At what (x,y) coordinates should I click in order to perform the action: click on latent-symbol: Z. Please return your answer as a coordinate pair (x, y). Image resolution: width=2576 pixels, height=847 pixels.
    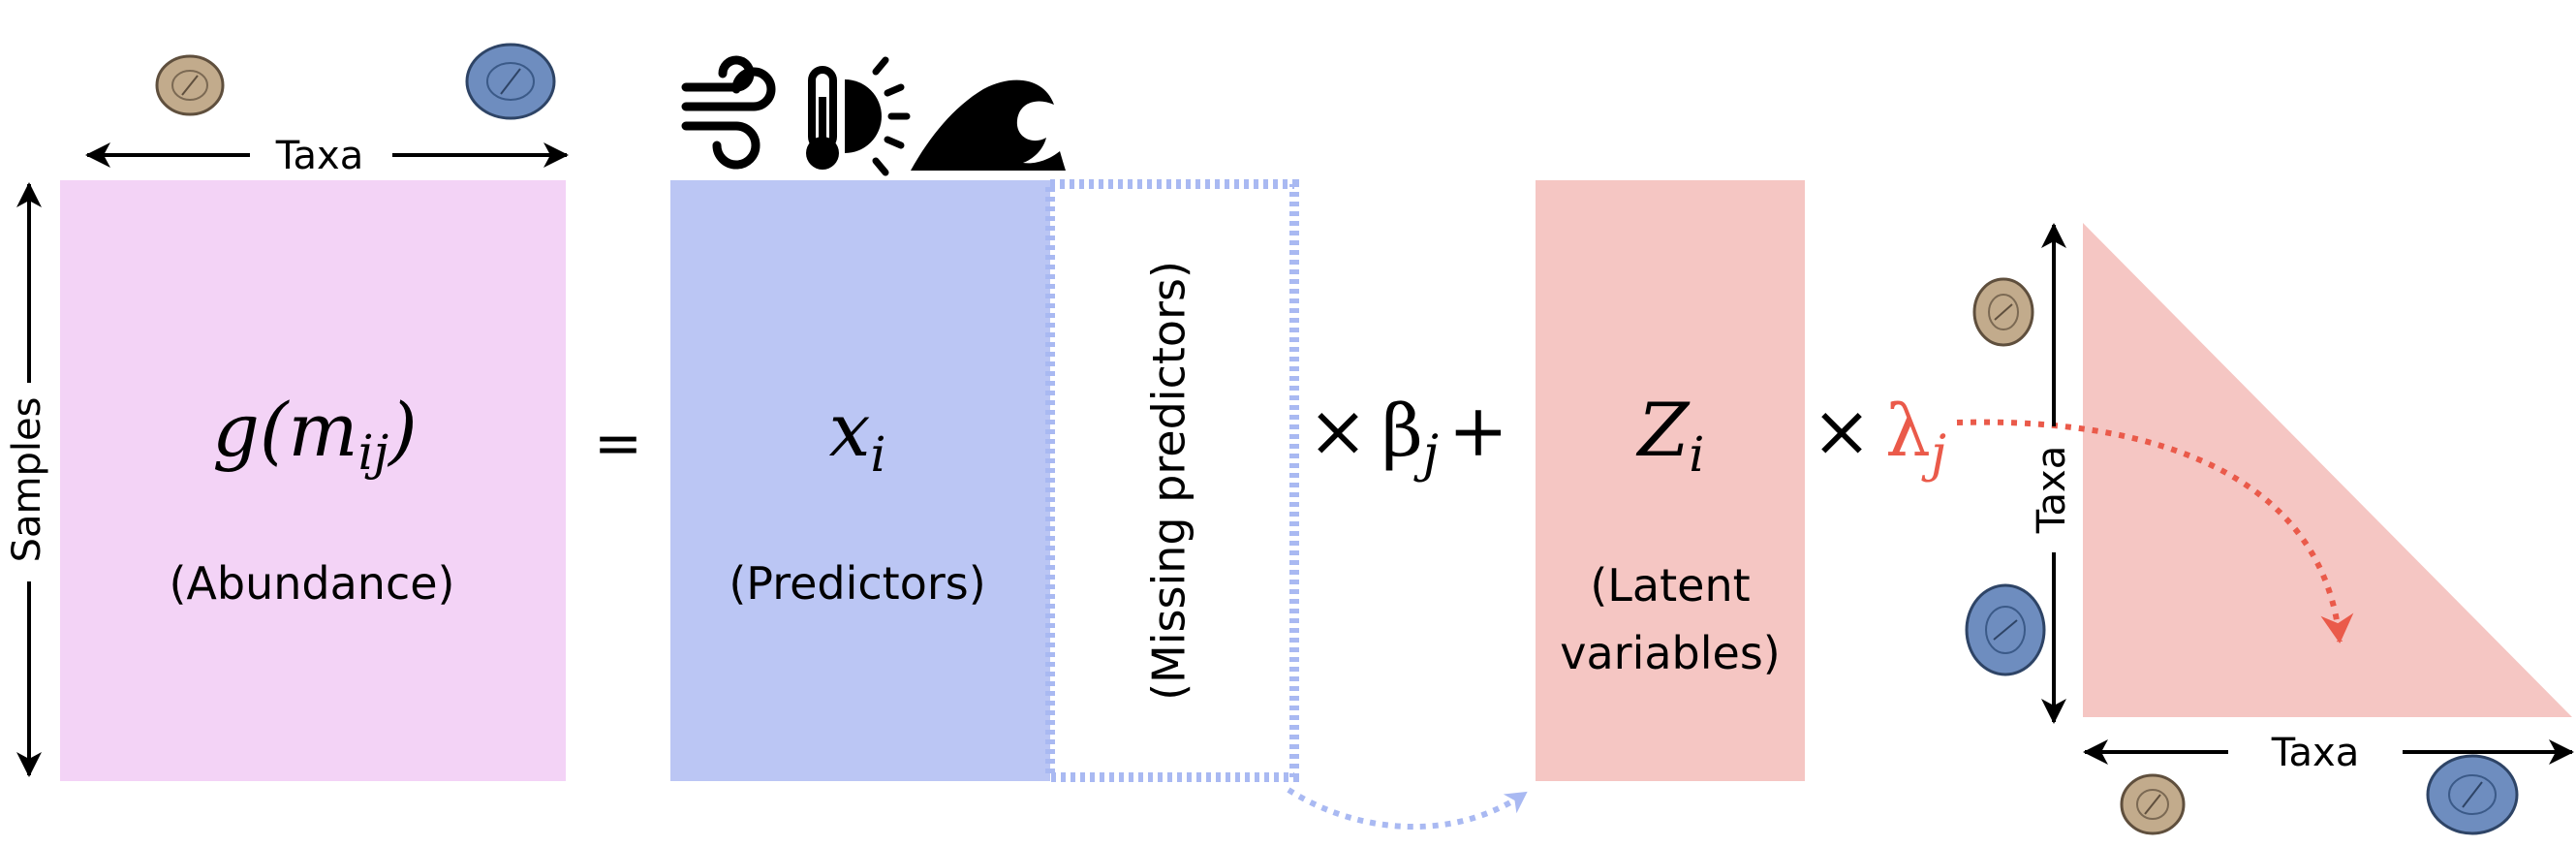
    Looking at the image, I should click on (1663, 430).